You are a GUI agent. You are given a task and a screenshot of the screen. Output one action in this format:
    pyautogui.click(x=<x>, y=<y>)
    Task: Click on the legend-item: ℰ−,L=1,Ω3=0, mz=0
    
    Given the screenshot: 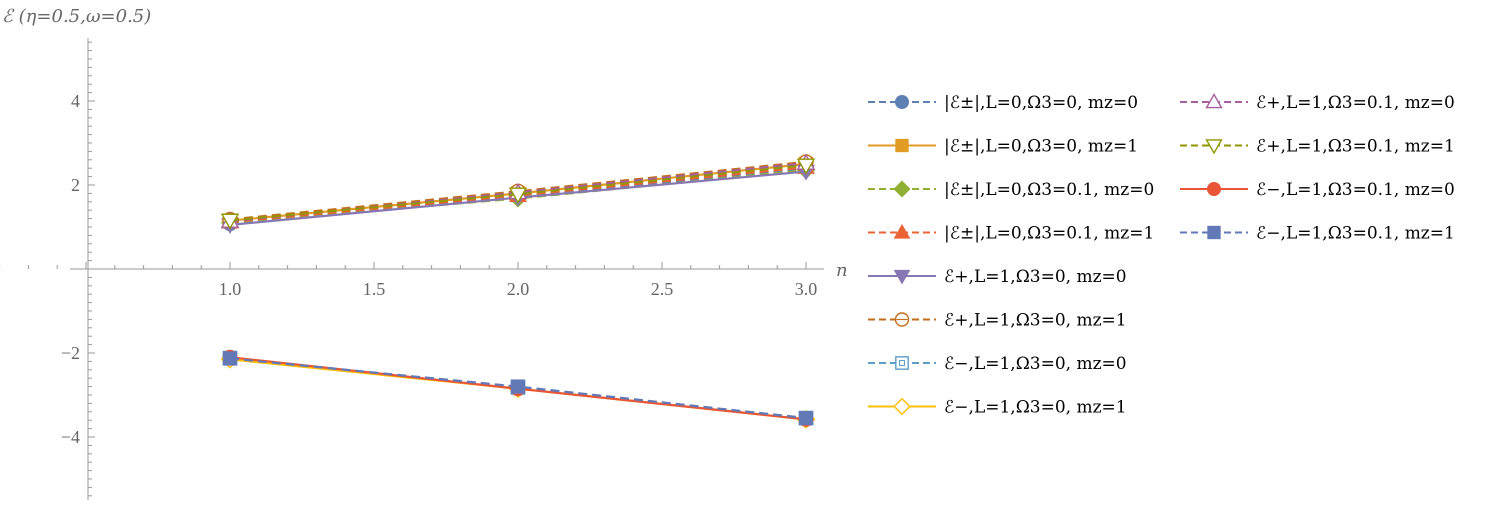 What is the action you would take?
    pyautogui.click(x=997, y=364)
    